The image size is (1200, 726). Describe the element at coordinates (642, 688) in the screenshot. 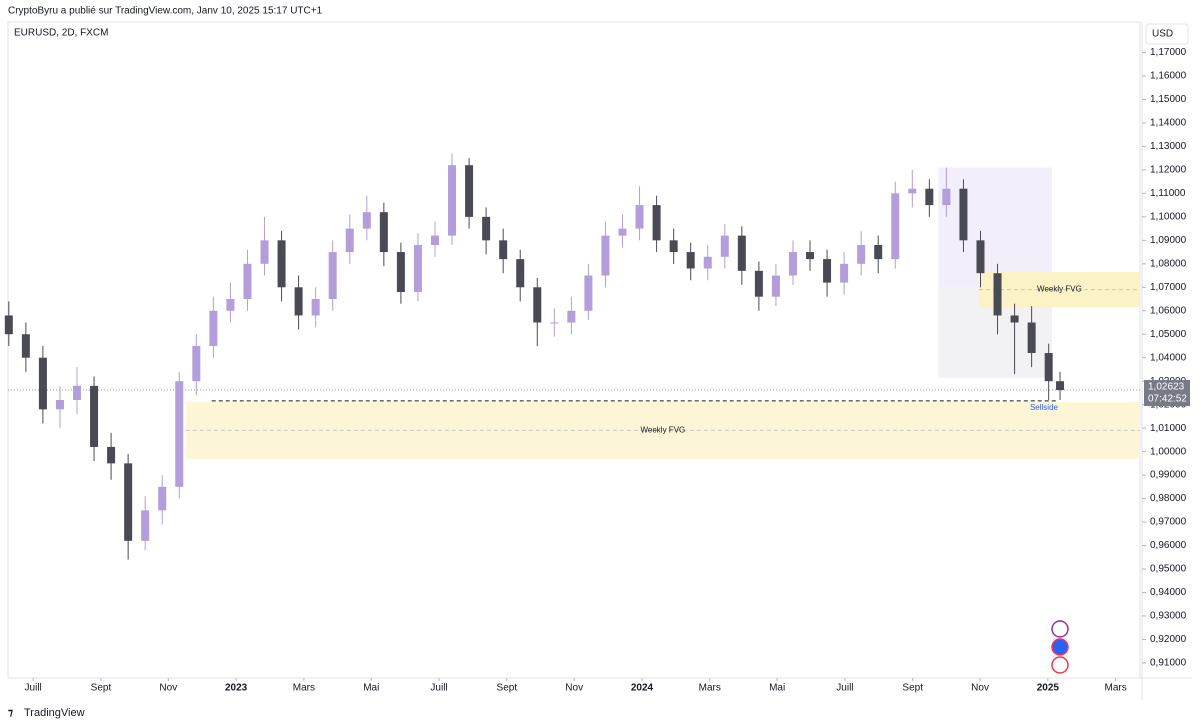

I see `x-tick-label: 2024` at that location.